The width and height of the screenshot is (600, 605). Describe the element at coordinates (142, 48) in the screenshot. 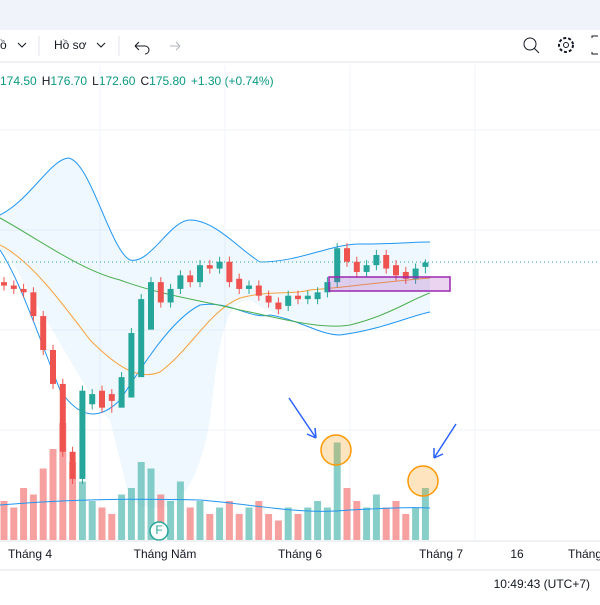

I see `undo` at that location.